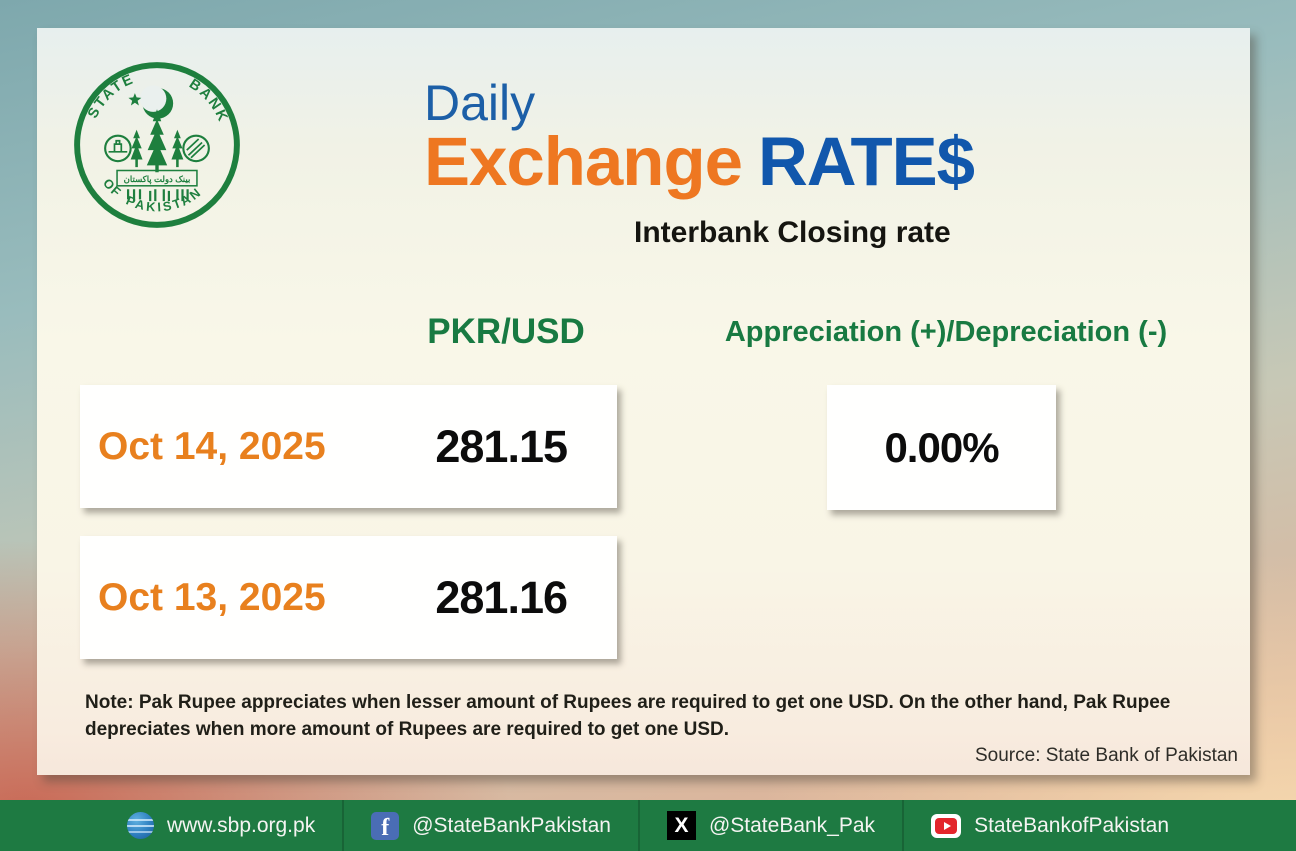 The image size is (1296, 851). I want to click on footer-website-link: www.sbp.org.pk, so click(221, 825).